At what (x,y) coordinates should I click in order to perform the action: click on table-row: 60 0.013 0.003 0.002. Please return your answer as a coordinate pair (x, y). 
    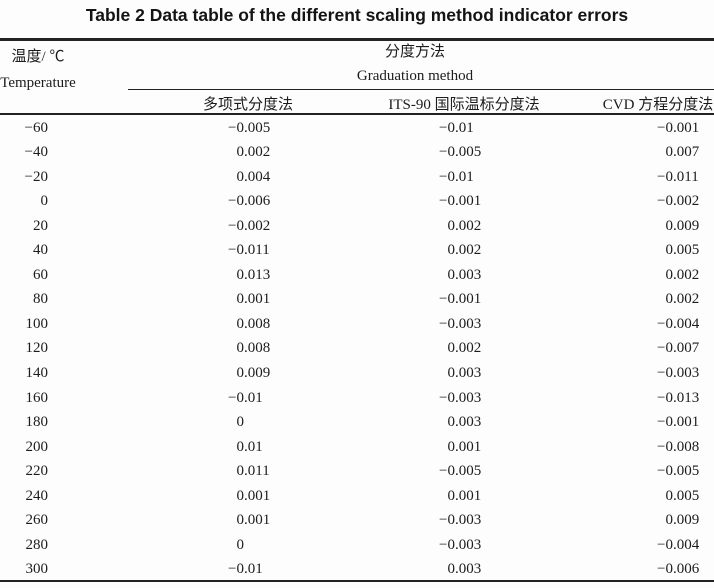
    Looking at the image, I should click on (357, 275).